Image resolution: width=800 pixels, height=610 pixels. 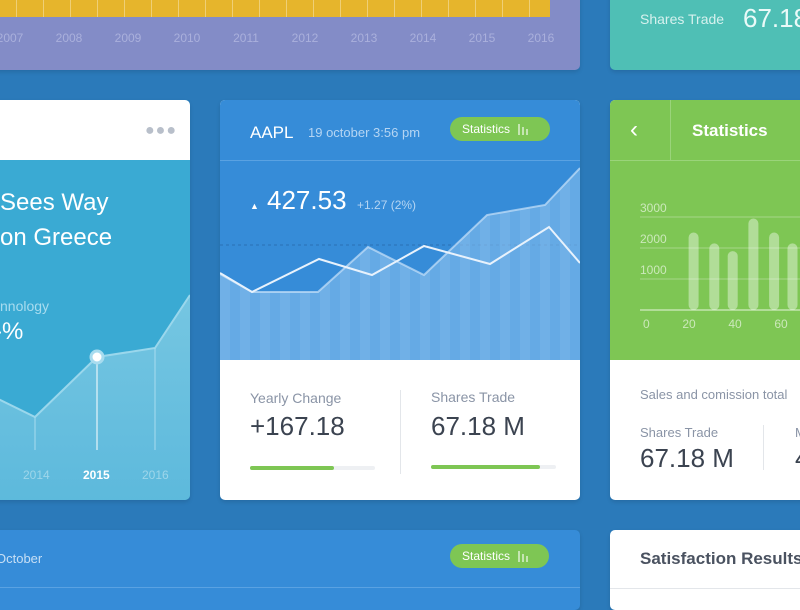 What do you see at coordinates (187, 38) in the screenshot?
I see `year-label: 2010` at bounding box center [187, 38].